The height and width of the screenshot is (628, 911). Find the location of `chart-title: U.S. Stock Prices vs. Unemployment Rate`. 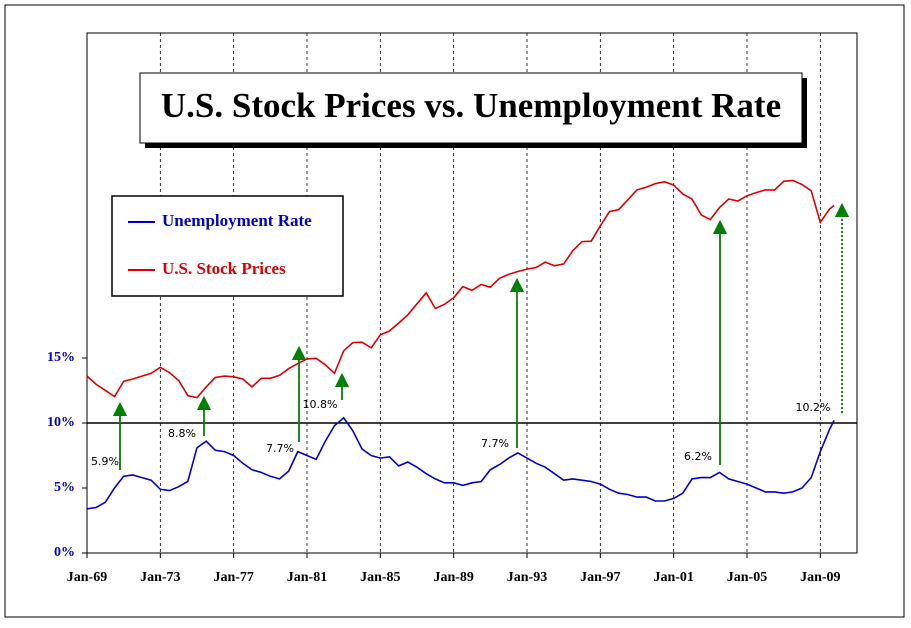

chart-title: U.S. Stock Prices vs. Unemployment Rate is located at coordinates (471, 105).